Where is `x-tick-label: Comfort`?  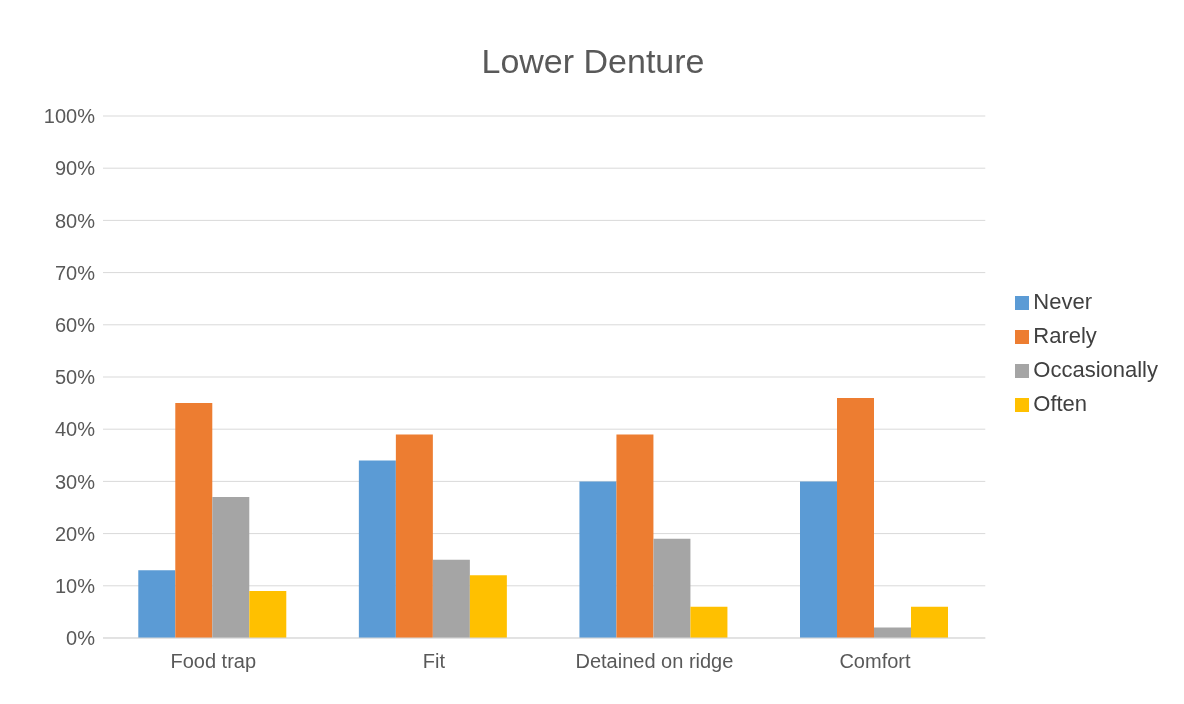 x-tick-label: Comfort is located at coordinates (875, 661).